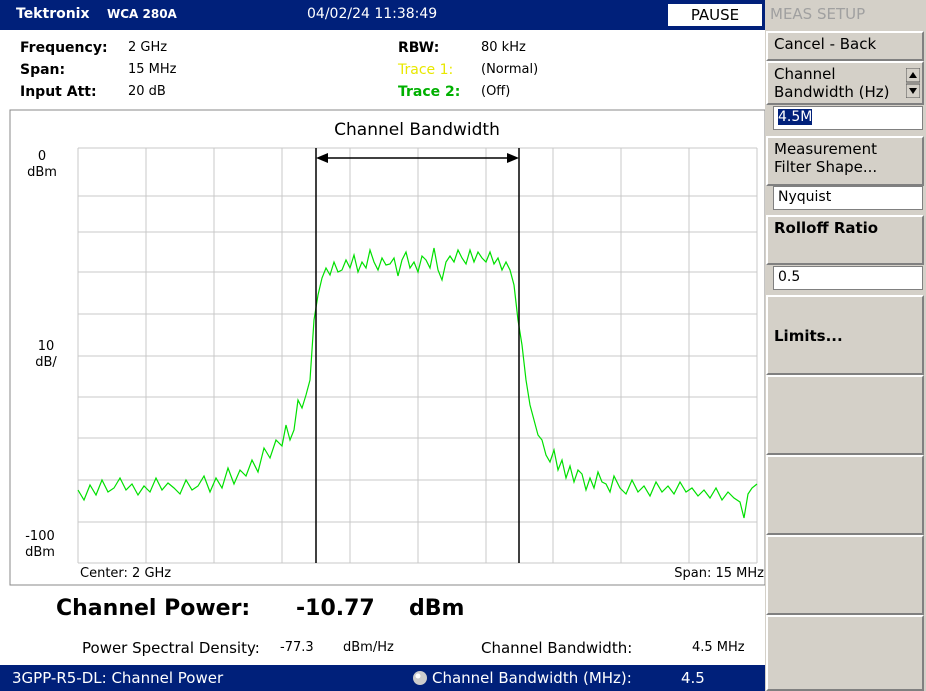 This screenshot has width=926, height=691. Describe the element at coordinates (297, 647) in the screenshot. I see `psd-value: -77.3` at that location.